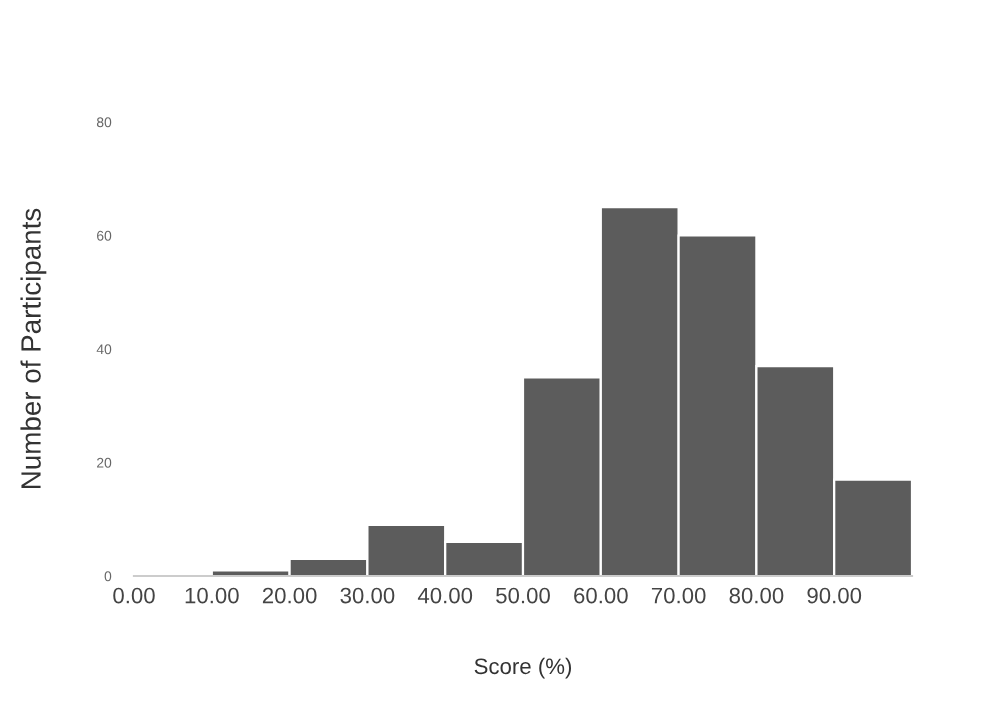  I want to click on x-tick-label: 20.00, so click(289, 595).